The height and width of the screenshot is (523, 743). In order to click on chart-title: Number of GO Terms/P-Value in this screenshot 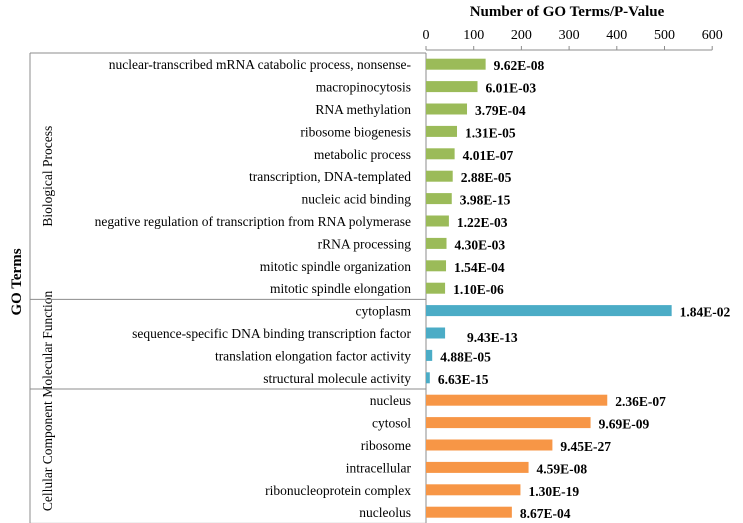, I will do `click(567, 12)`.